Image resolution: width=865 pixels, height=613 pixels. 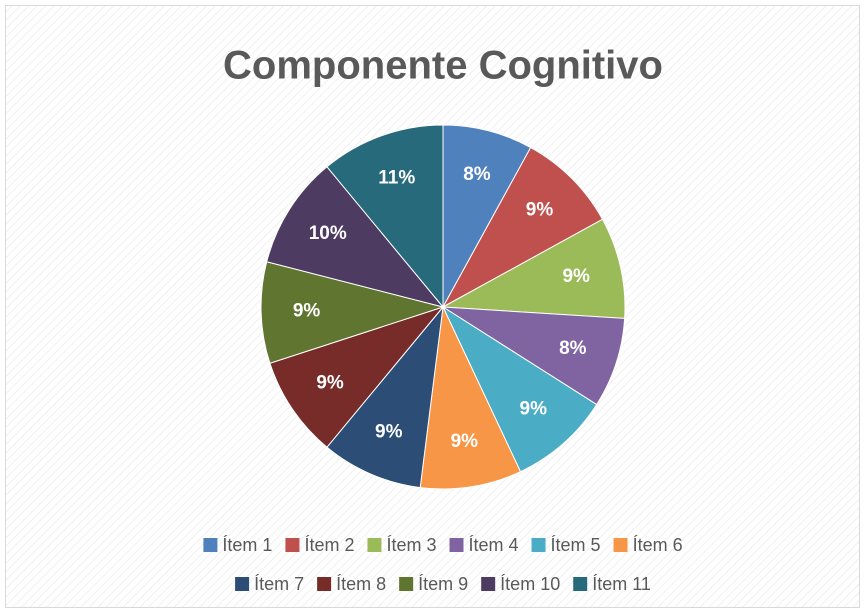 I want to click on data-label: 11%, so click(x=396, y=178).